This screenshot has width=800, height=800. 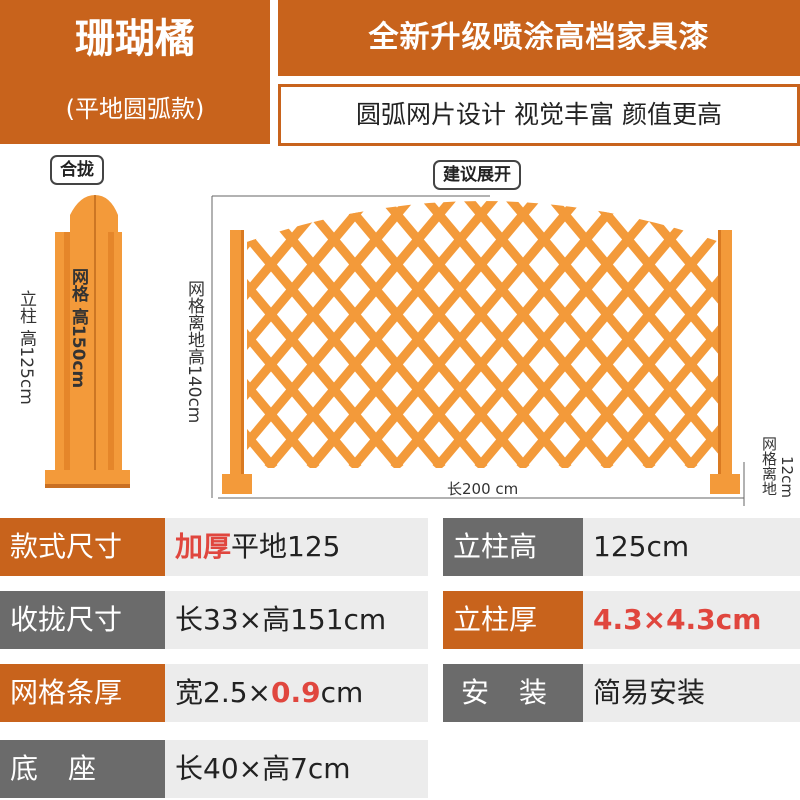 I want to click on gap-label: 网格离地, so click(x=769, y=466).